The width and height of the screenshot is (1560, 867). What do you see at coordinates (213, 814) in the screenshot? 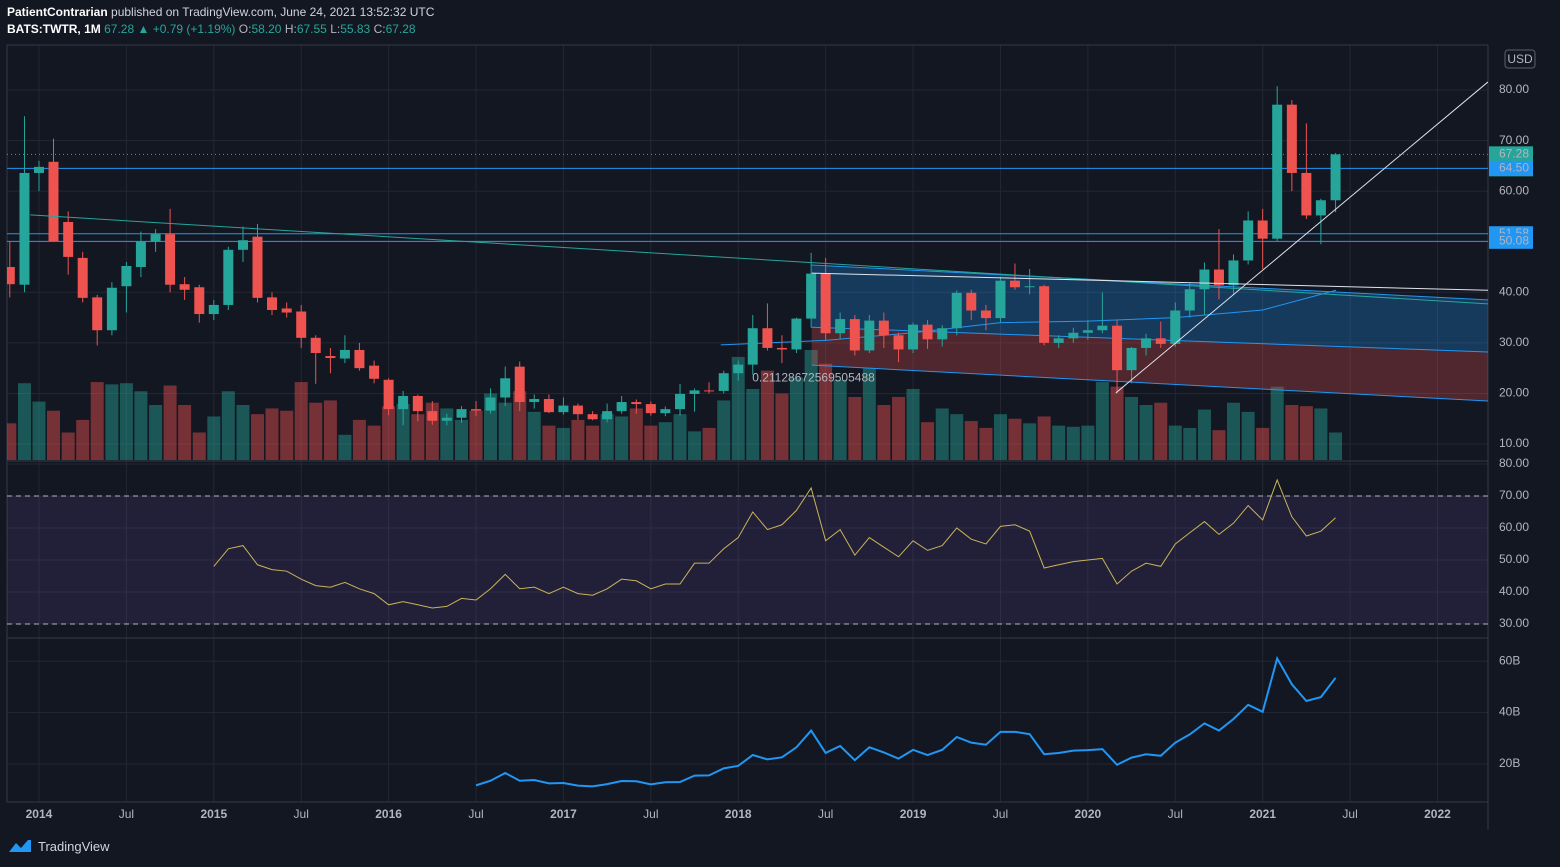
I see `x-tick-label: 2015` at bounding box center [213, 814].